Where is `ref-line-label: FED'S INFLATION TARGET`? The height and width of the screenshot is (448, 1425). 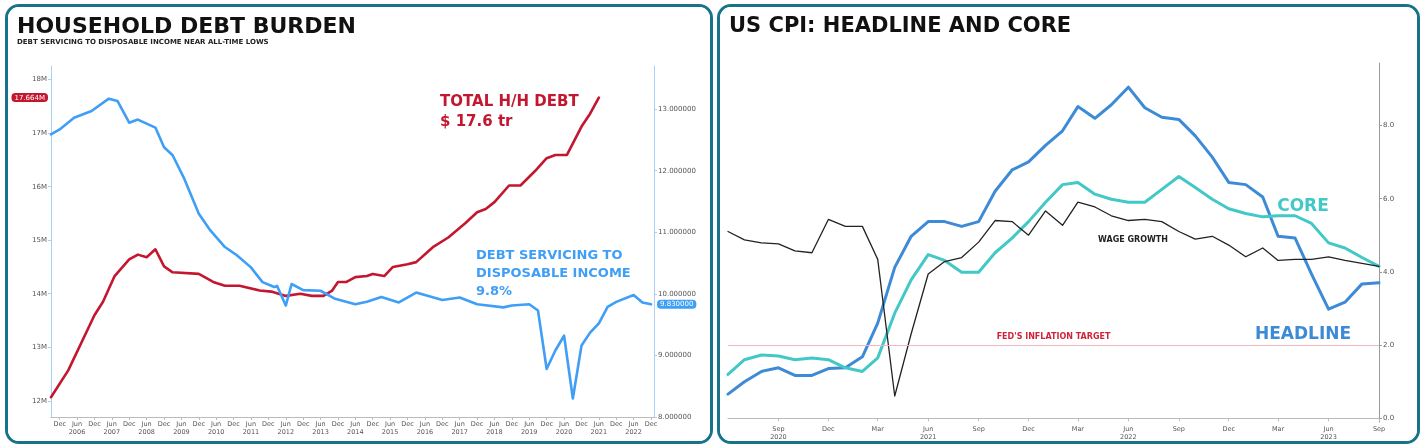 ref-line-label: FED'S INFLATION TARGET is located at coordinates (1053, 336).